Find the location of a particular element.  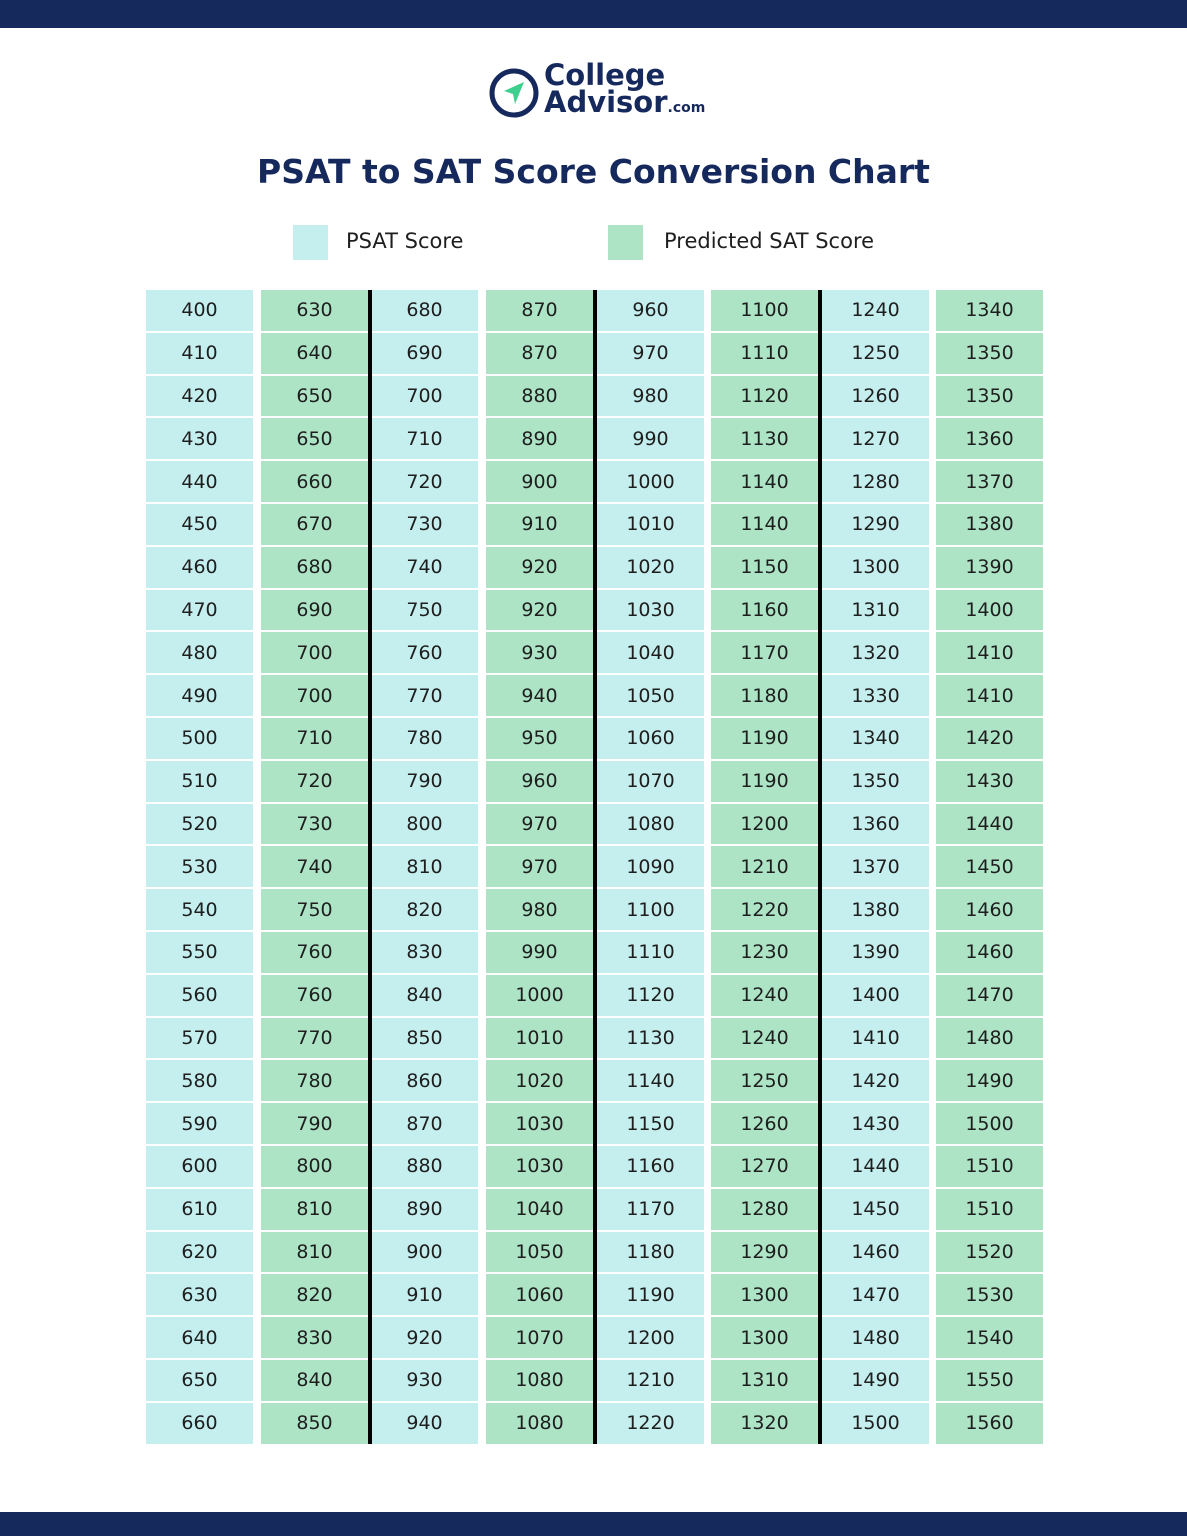

score-cell: 1470 is located at coordinates (989, 995).